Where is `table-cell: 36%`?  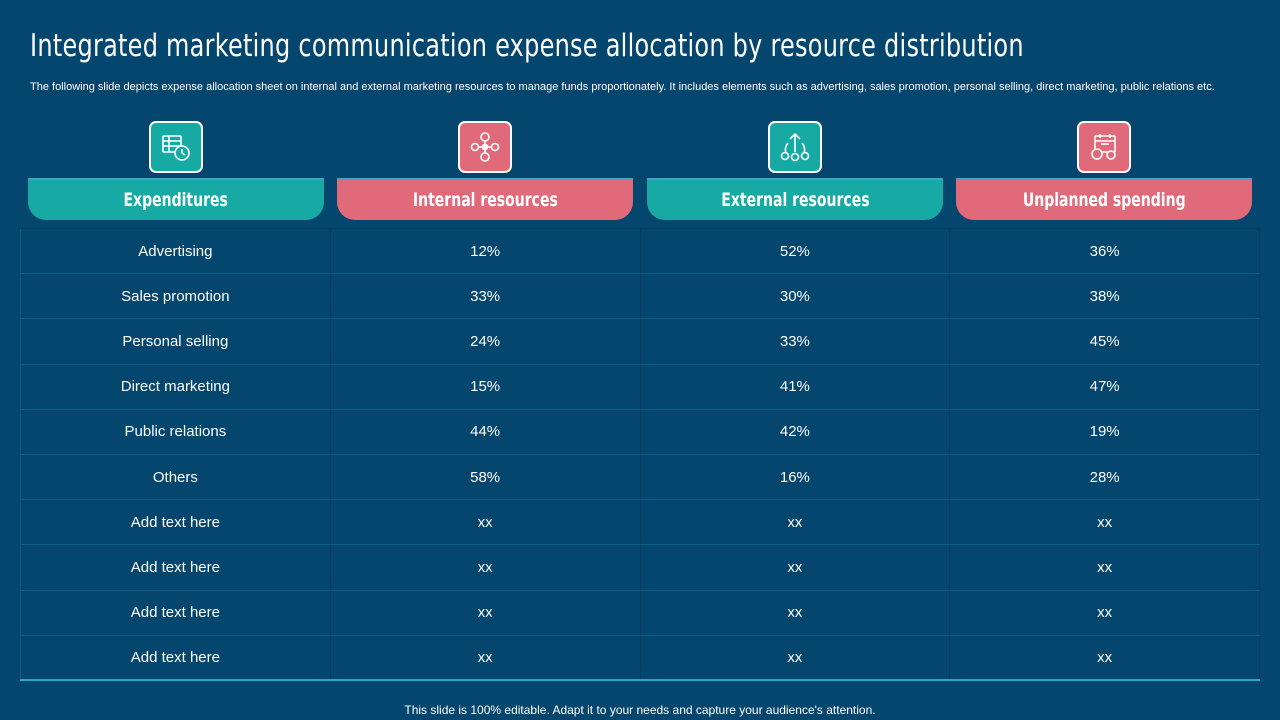
table-cell: 36% is located at coordinates (1104, 251).